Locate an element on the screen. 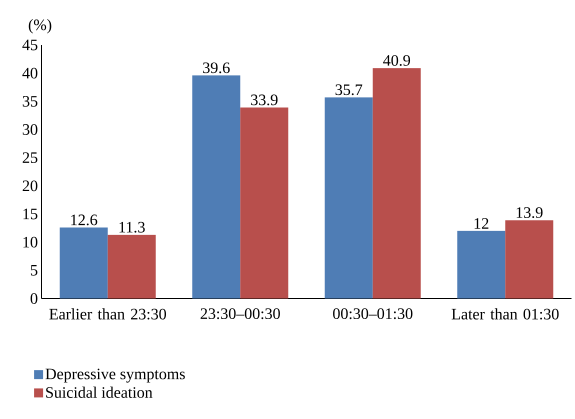  data-label: 12.6 is located at coordinates (84, 220).